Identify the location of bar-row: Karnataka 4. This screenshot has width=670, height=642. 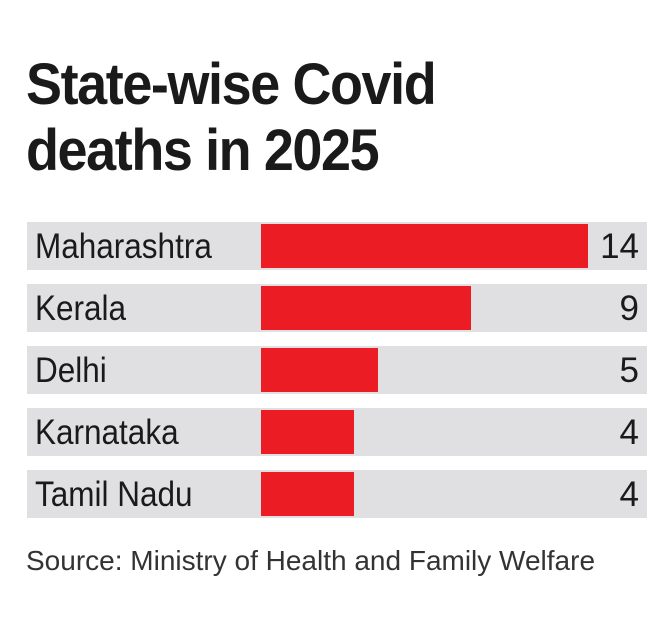
(337, 432).